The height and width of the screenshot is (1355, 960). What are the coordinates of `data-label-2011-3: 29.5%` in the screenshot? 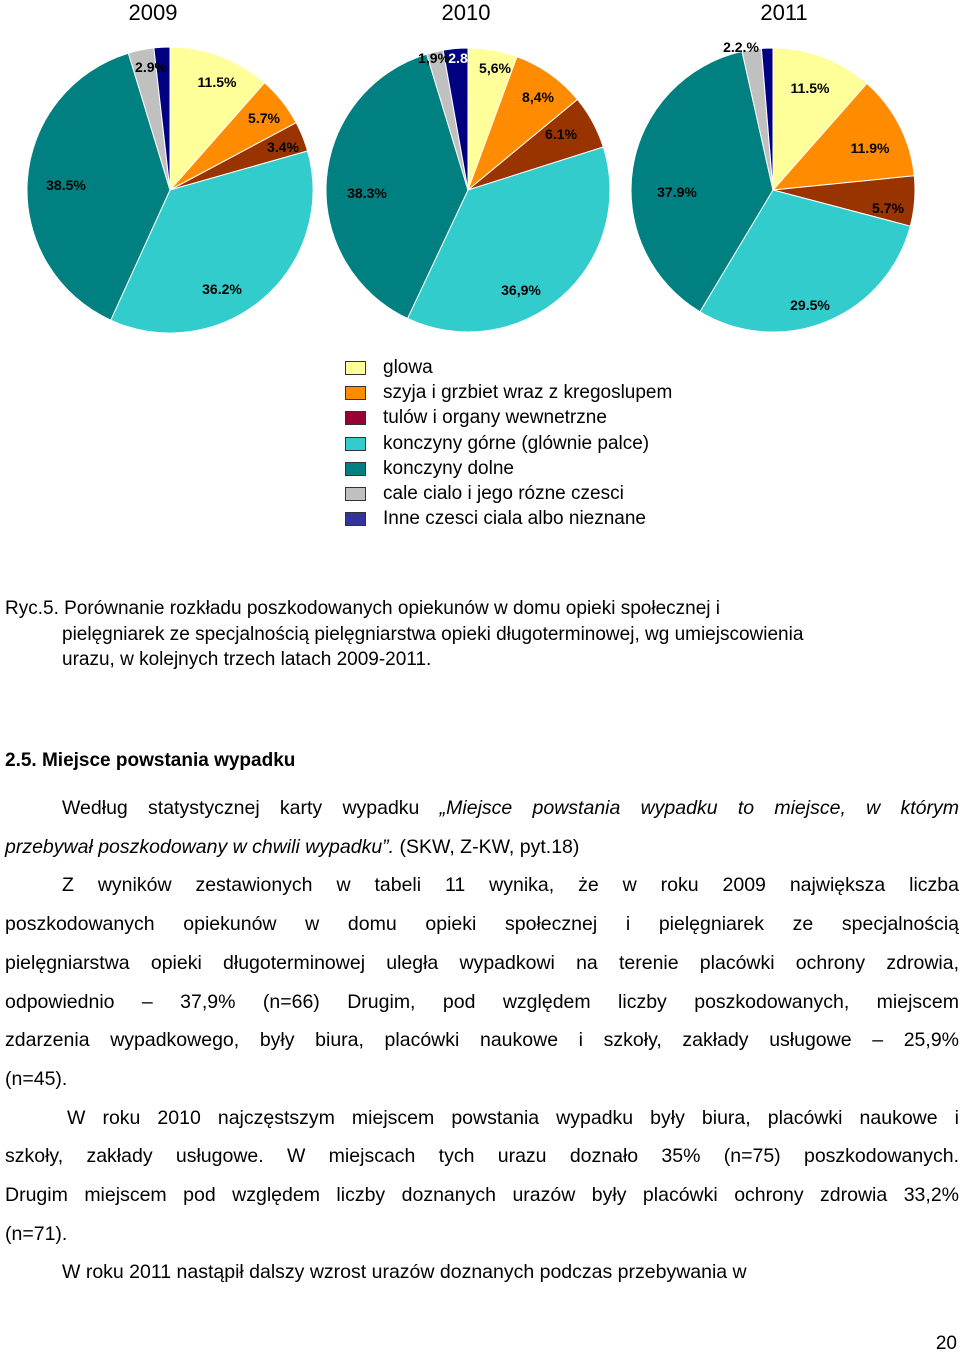 It's located at (810, 305).